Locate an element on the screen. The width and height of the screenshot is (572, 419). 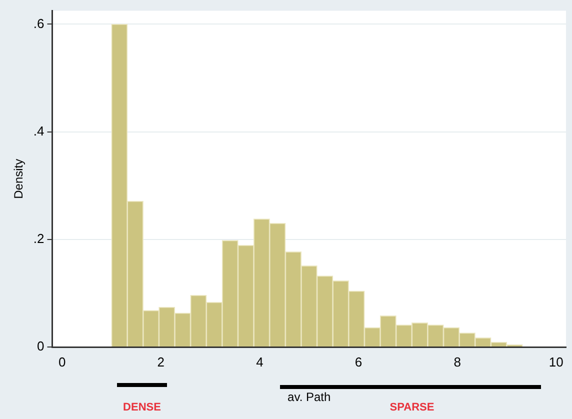
y-tick-label: .2 is located at coordinates (38, 238).